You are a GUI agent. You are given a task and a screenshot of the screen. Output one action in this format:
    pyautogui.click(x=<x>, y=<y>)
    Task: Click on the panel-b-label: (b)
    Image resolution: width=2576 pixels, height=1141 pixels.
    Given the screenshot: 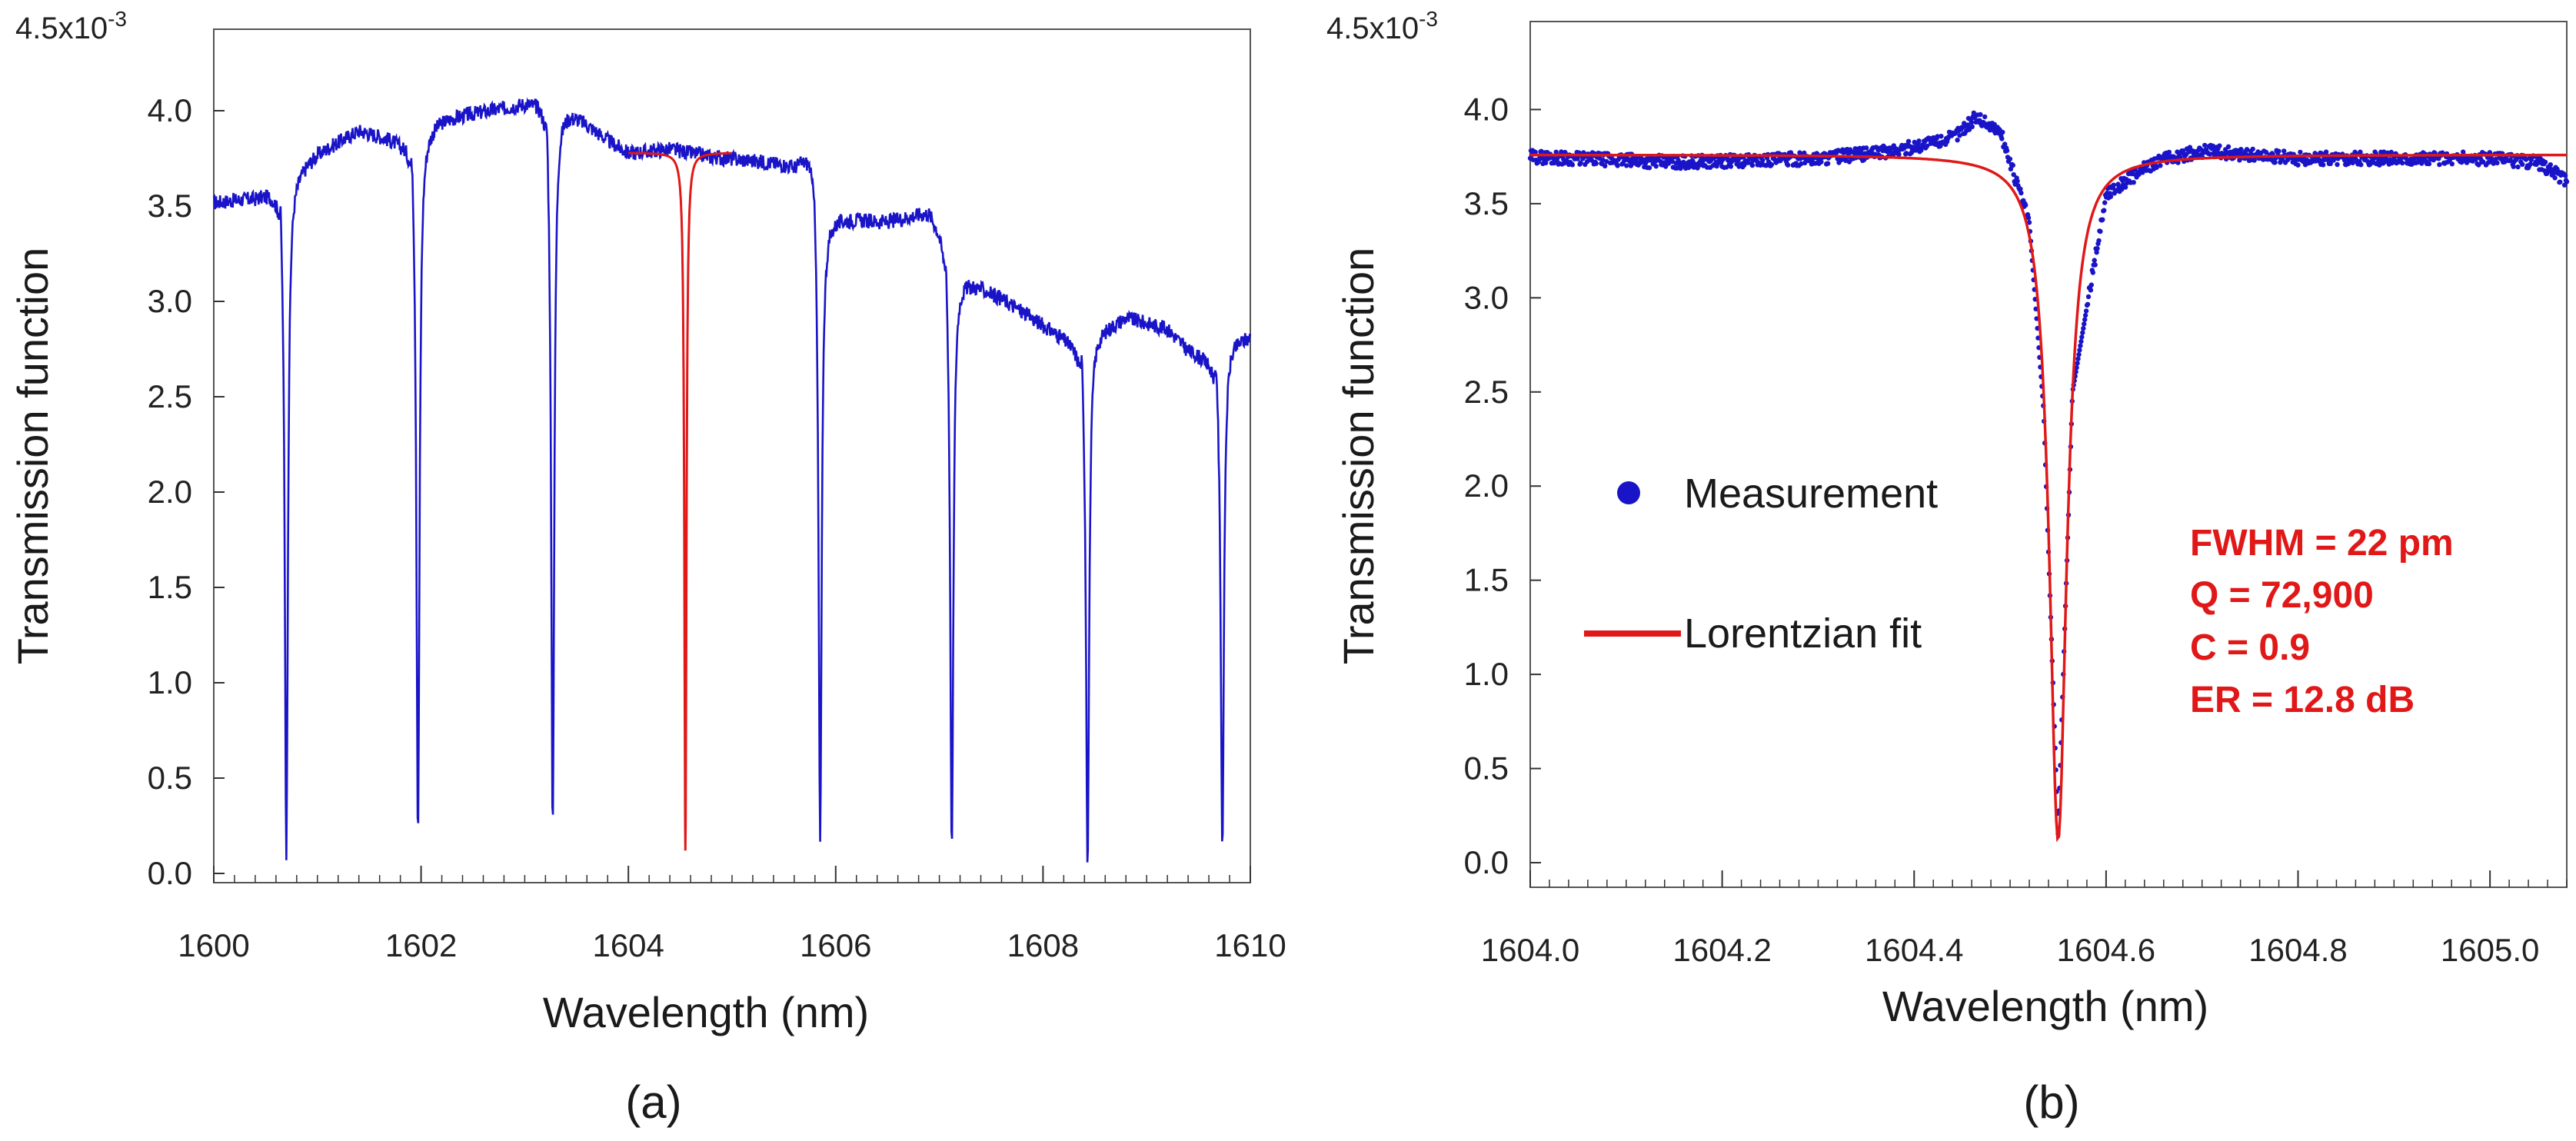 What is the action you would take?
    pyautogui.click(x=2051, y=1102)
    